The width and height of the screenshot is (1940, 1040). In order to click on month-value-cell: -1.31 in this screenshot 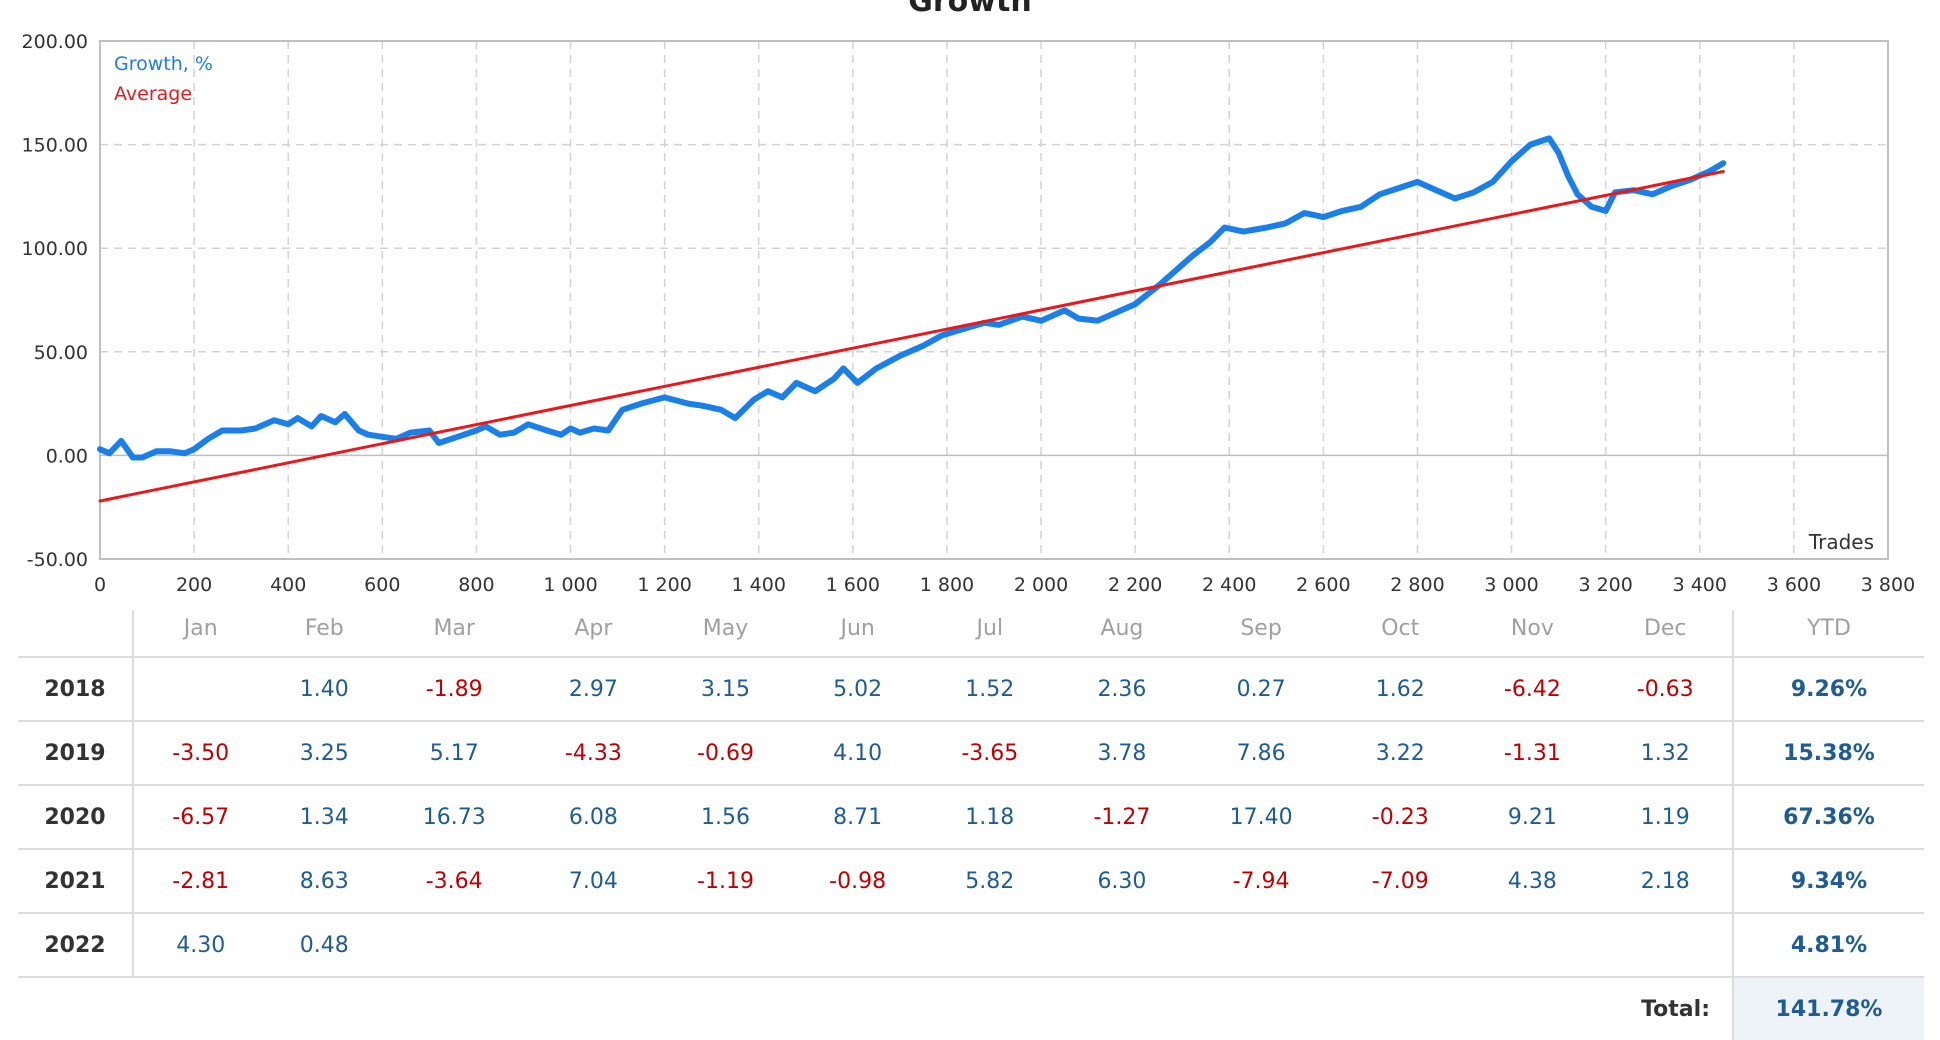, I will do `click(1532, 752)`.